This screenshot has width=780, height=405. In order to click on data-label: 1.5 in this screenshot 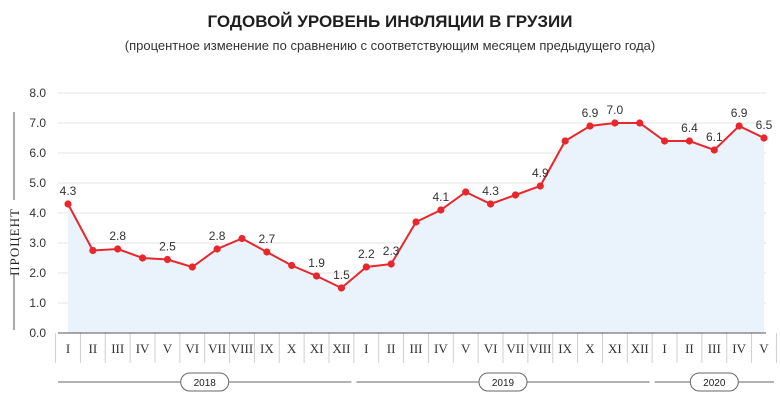, I will do `click(341, 275)`.